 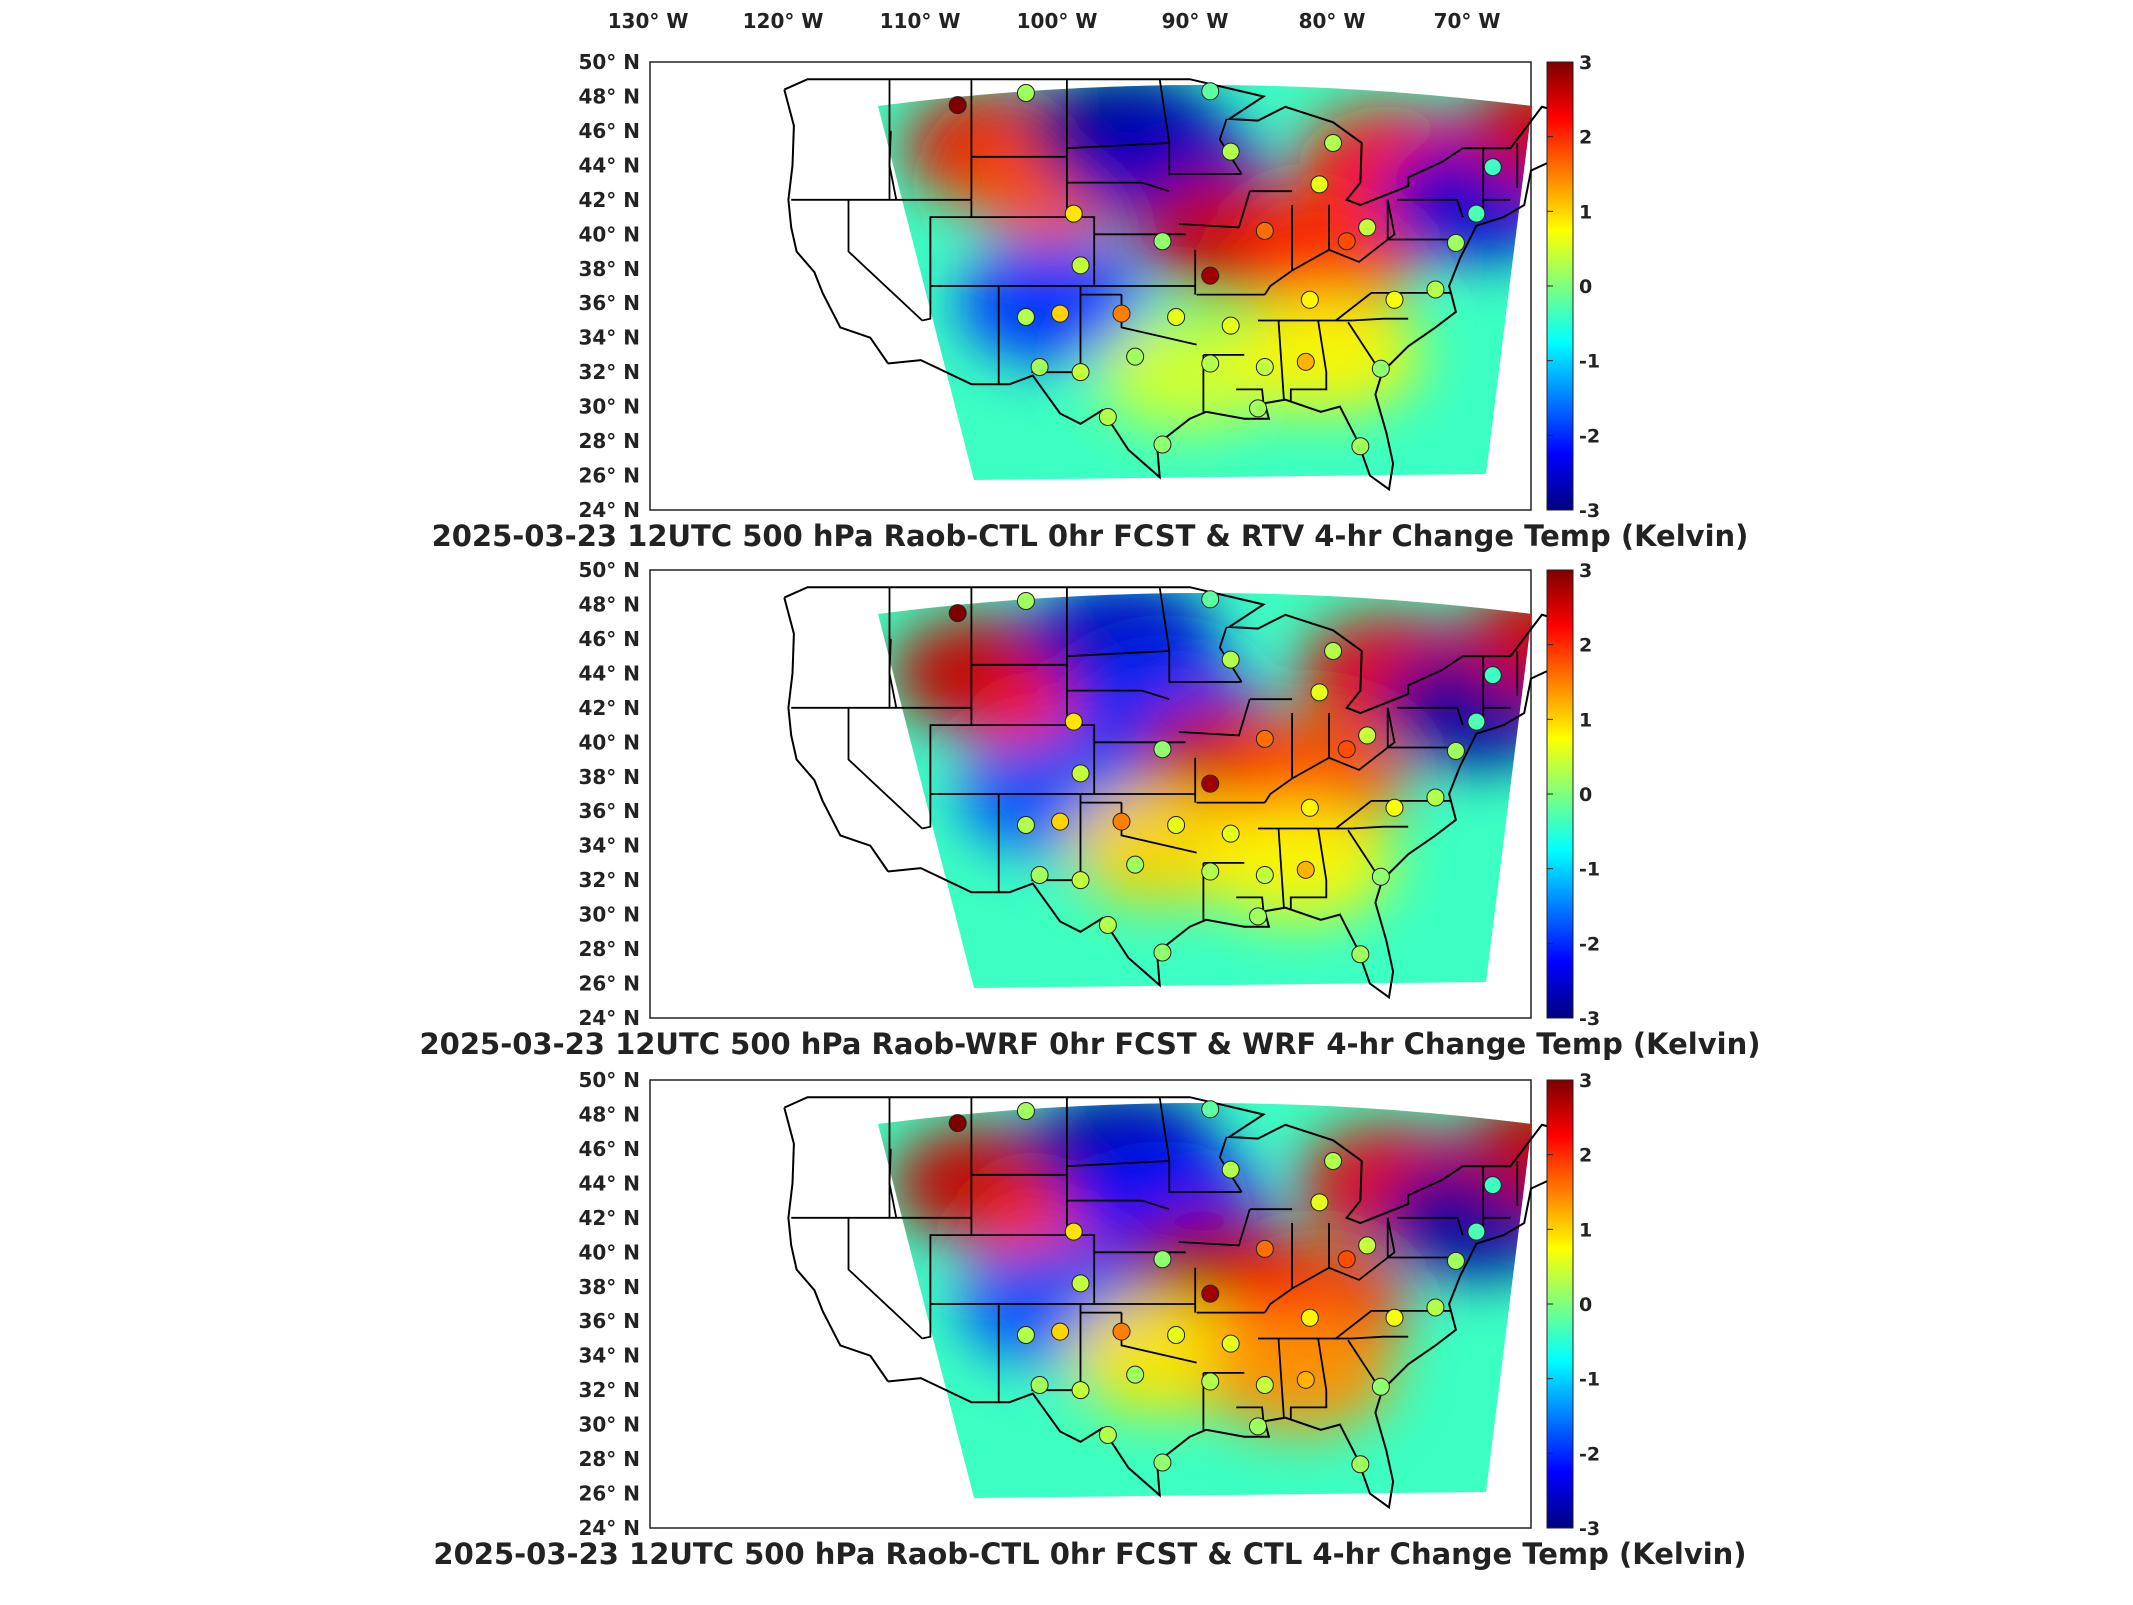 I want to click on colorbar-tick-label: 3, so click(x=1585, y=63).